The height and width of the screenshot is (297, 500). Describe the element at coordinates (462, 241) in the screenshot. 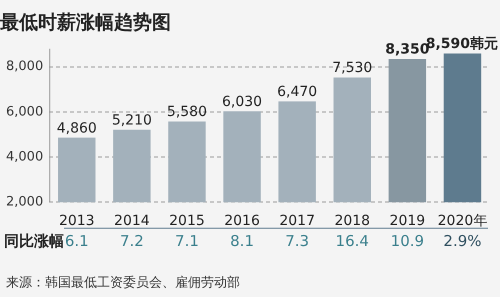

I see `text: 2.9%` at that location.